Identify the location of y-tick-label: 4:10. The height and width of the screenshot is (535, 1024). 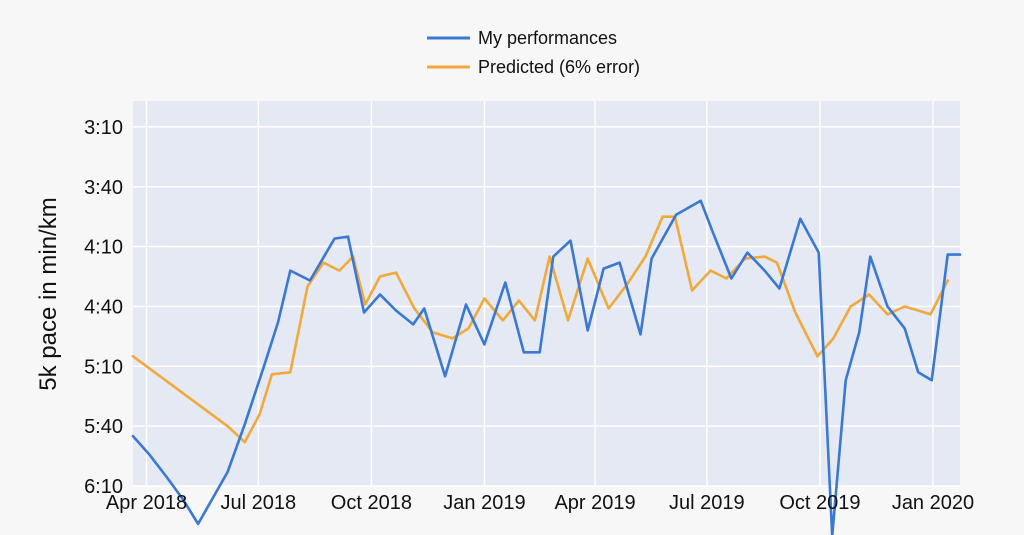
(103, 248).